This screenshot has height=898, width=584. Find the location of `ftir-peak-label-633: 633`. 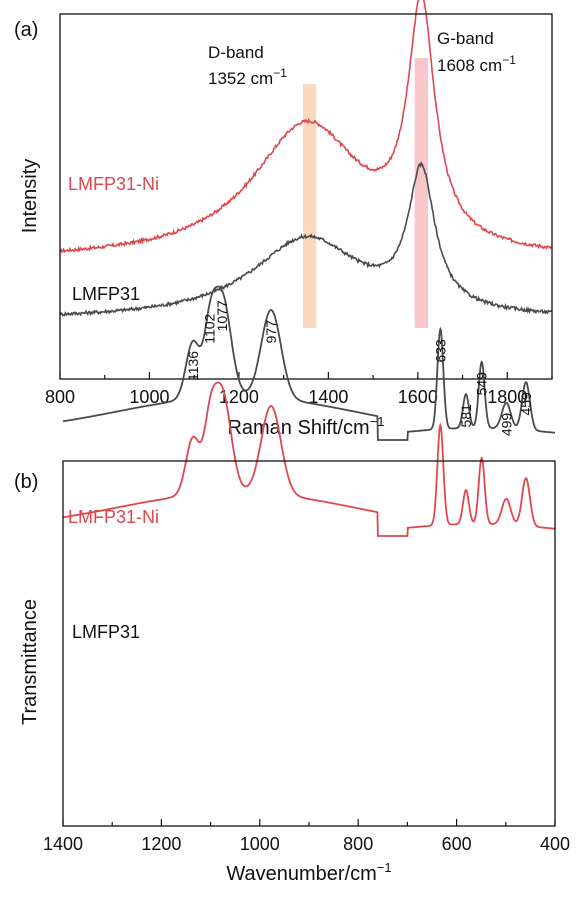

ftir-peak-label-633: 633 is located at coordinates (440, 351).